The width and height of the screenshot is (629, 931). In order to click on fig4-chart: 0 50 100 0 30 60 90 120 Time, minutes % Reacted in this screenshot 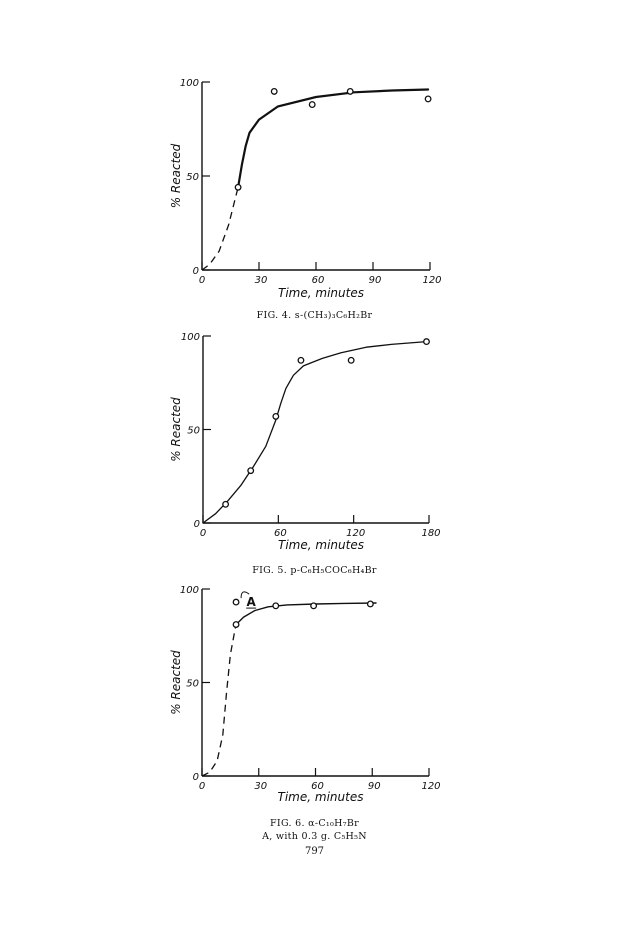, I will do `click(305, 189)`.